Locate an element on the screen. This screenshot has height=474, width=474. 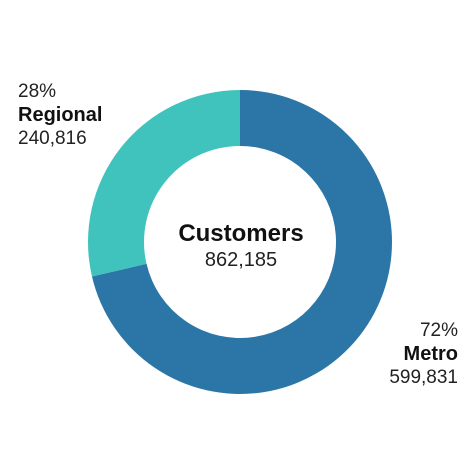
regional-name-label: Regional is located at coordinates (60, 115).